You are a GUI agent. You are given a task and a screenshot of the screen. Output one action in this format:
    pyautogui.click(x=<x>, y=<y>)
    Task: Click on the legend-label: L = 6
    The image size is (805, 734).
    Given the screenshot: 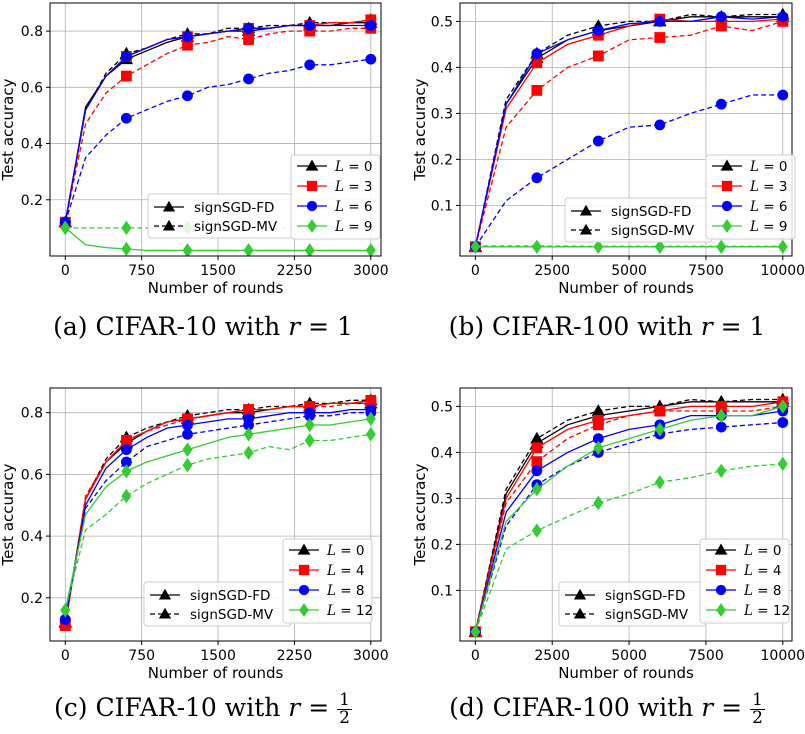 What is the action you would take?
    pyautogui.click(x=353, y=207)
    